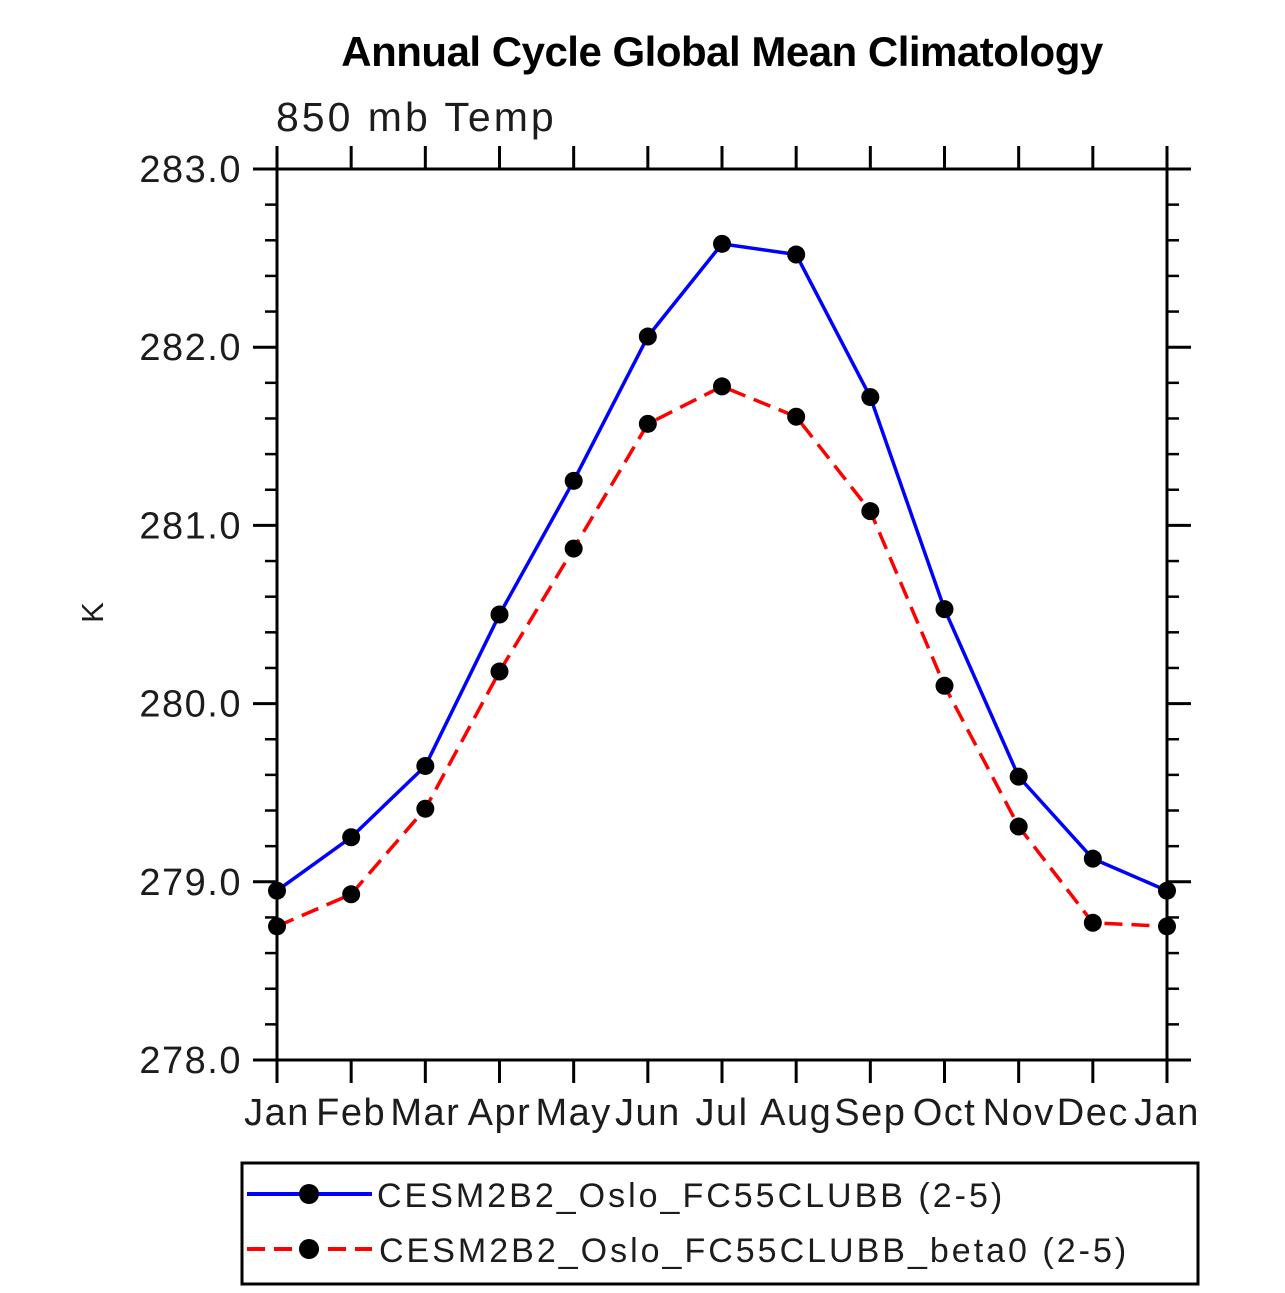  Describe the element at coordinates (309, 1221) in the screenshot. I see `legend-swatches` at that location.